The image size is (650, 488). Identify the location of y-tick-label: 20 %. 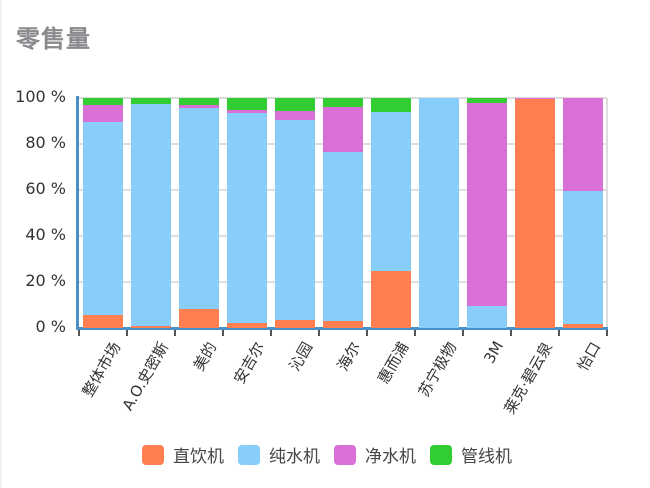
(45, 280).